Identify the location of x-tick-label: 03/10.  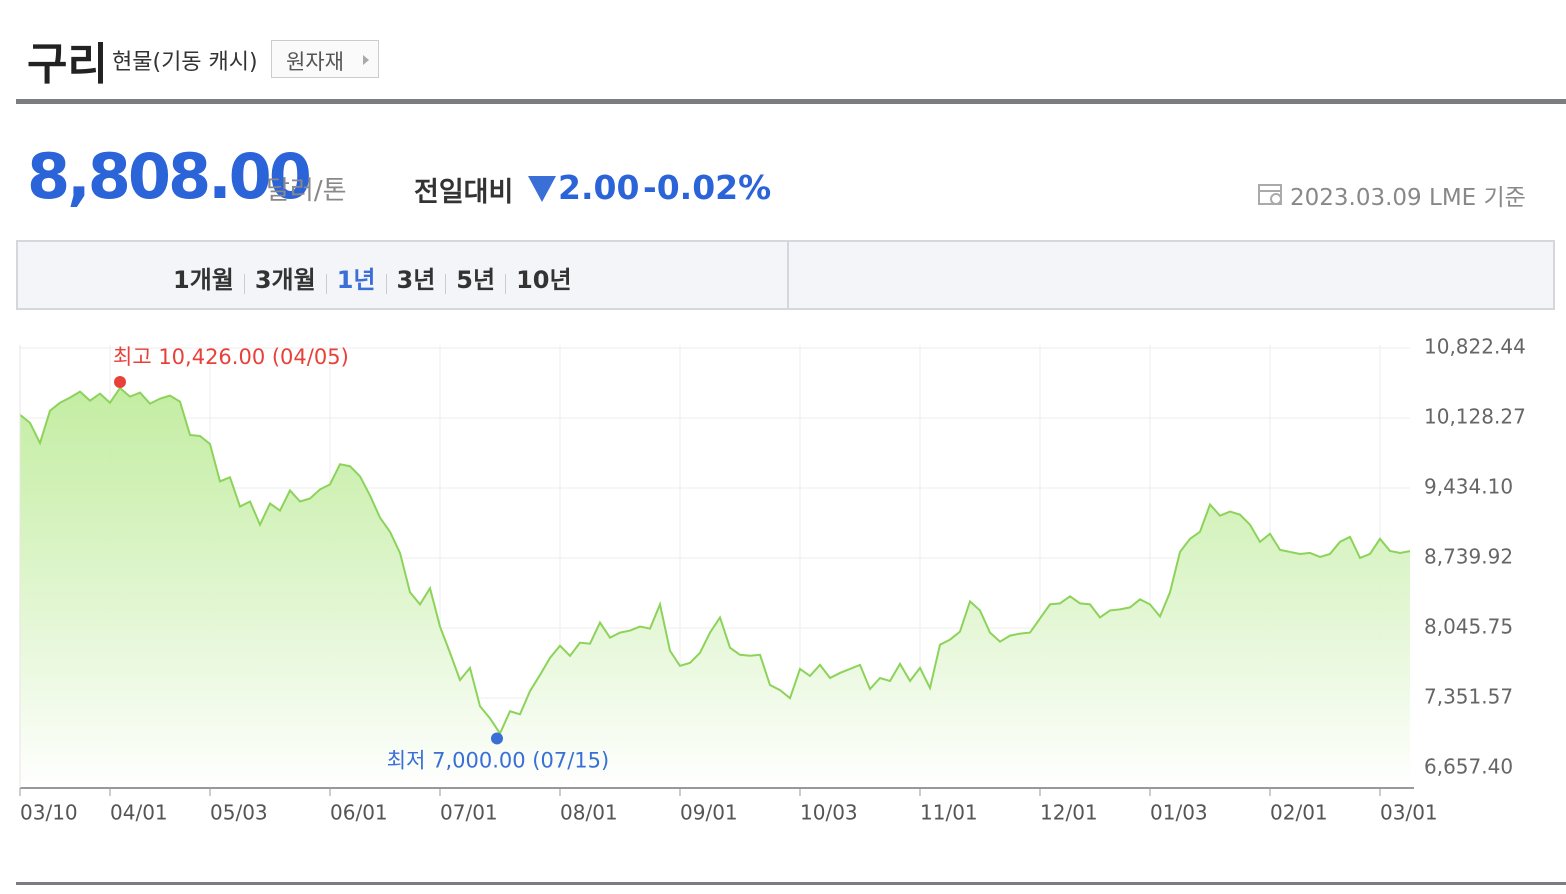
(49, 813).